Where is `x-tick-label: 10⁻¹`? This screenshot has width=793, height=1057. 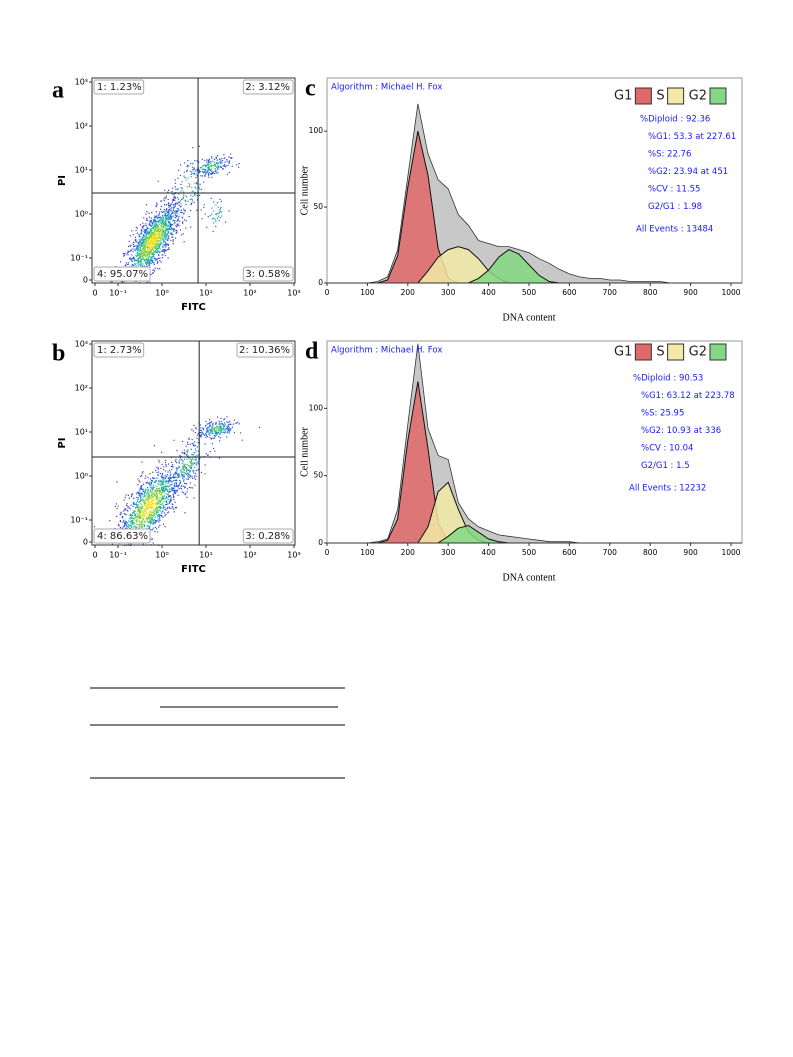 x-tick-label: 10⁻¹ is located at coordinates (118, 555).